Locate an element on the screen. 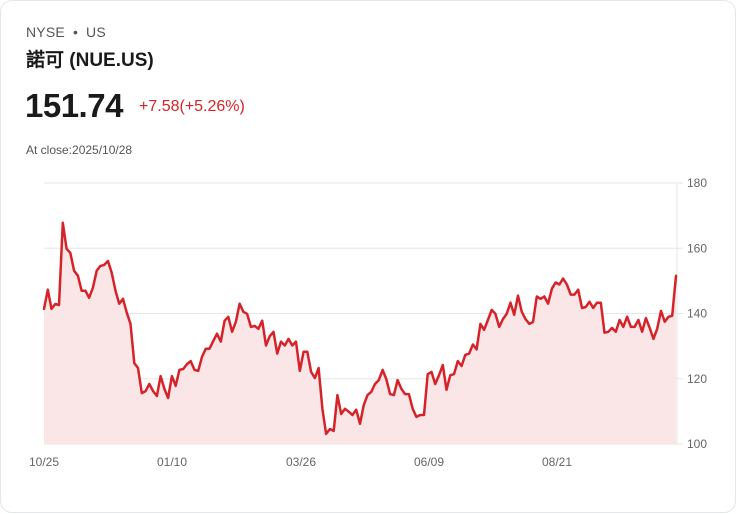  x-tick-label: 03/26 is located at coordinates (301, 462).